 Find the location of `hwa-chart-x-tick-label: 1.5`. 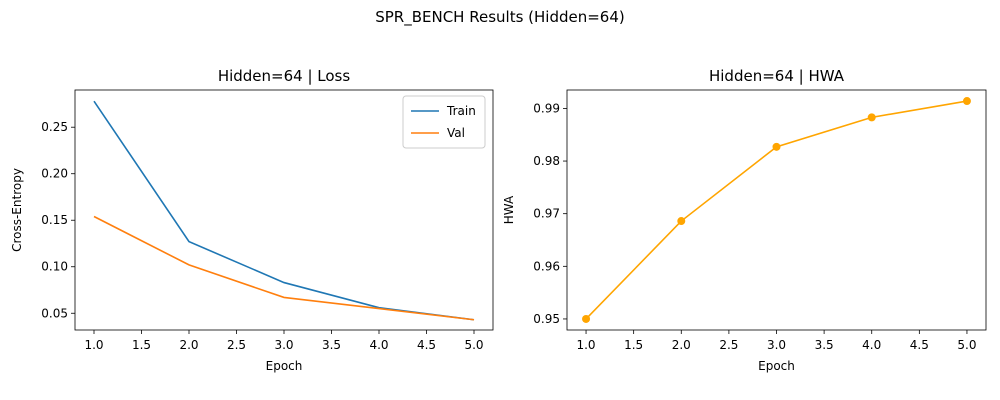

hwa-chart-x-tick-label: 1.5 is located at coordinates (633, 345).